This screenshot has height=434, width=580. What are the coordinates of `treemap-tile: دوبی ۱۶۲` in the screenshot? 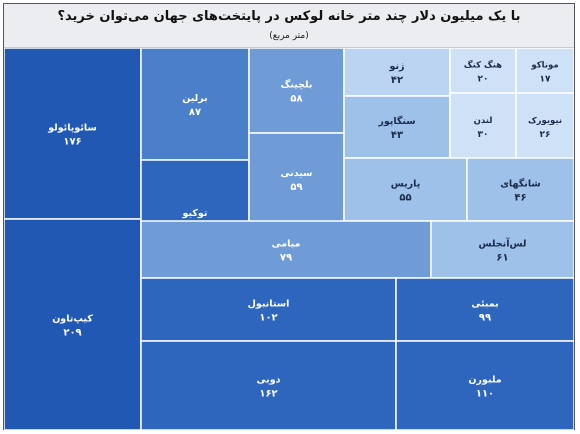 It's located at (268, 385).